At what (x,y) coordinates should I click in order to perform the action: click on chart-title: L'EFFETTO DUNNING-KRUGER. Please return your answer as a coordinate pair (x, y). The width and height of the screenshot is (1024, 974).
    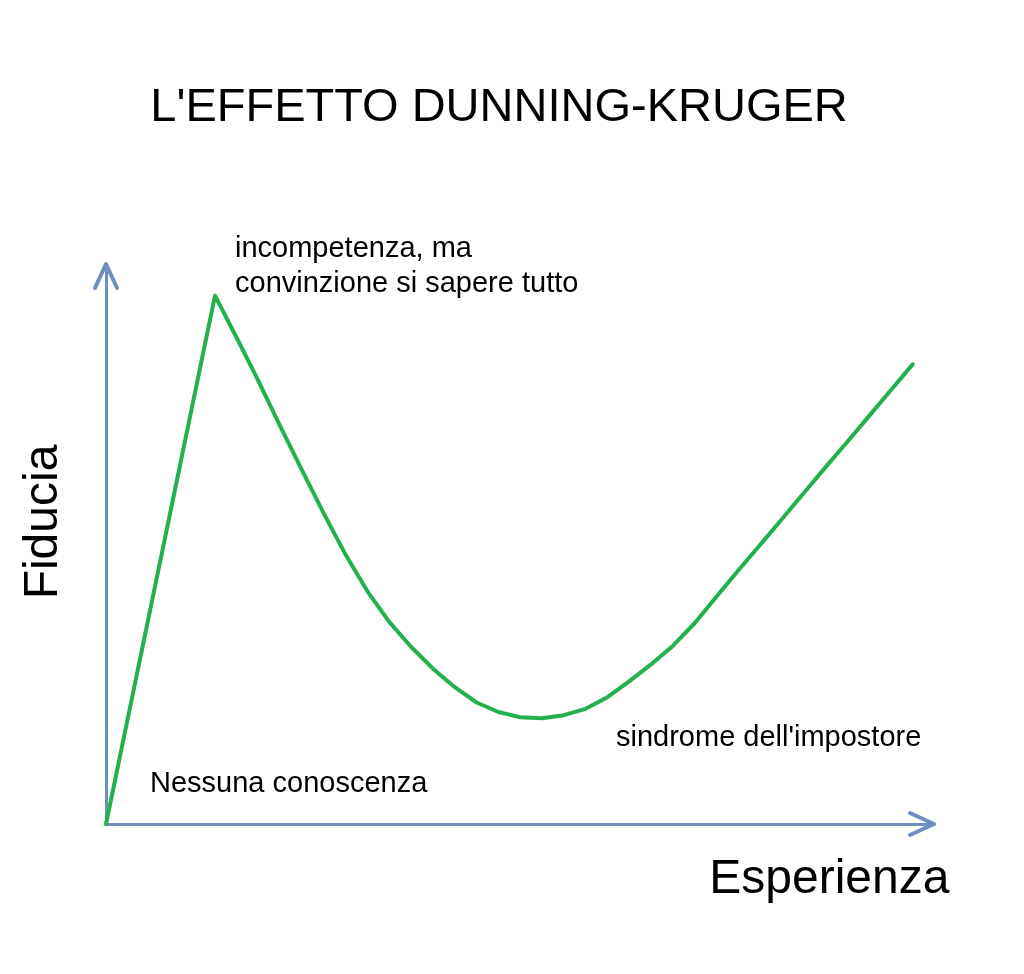
    Looking at the image, I should click on (499, 104).